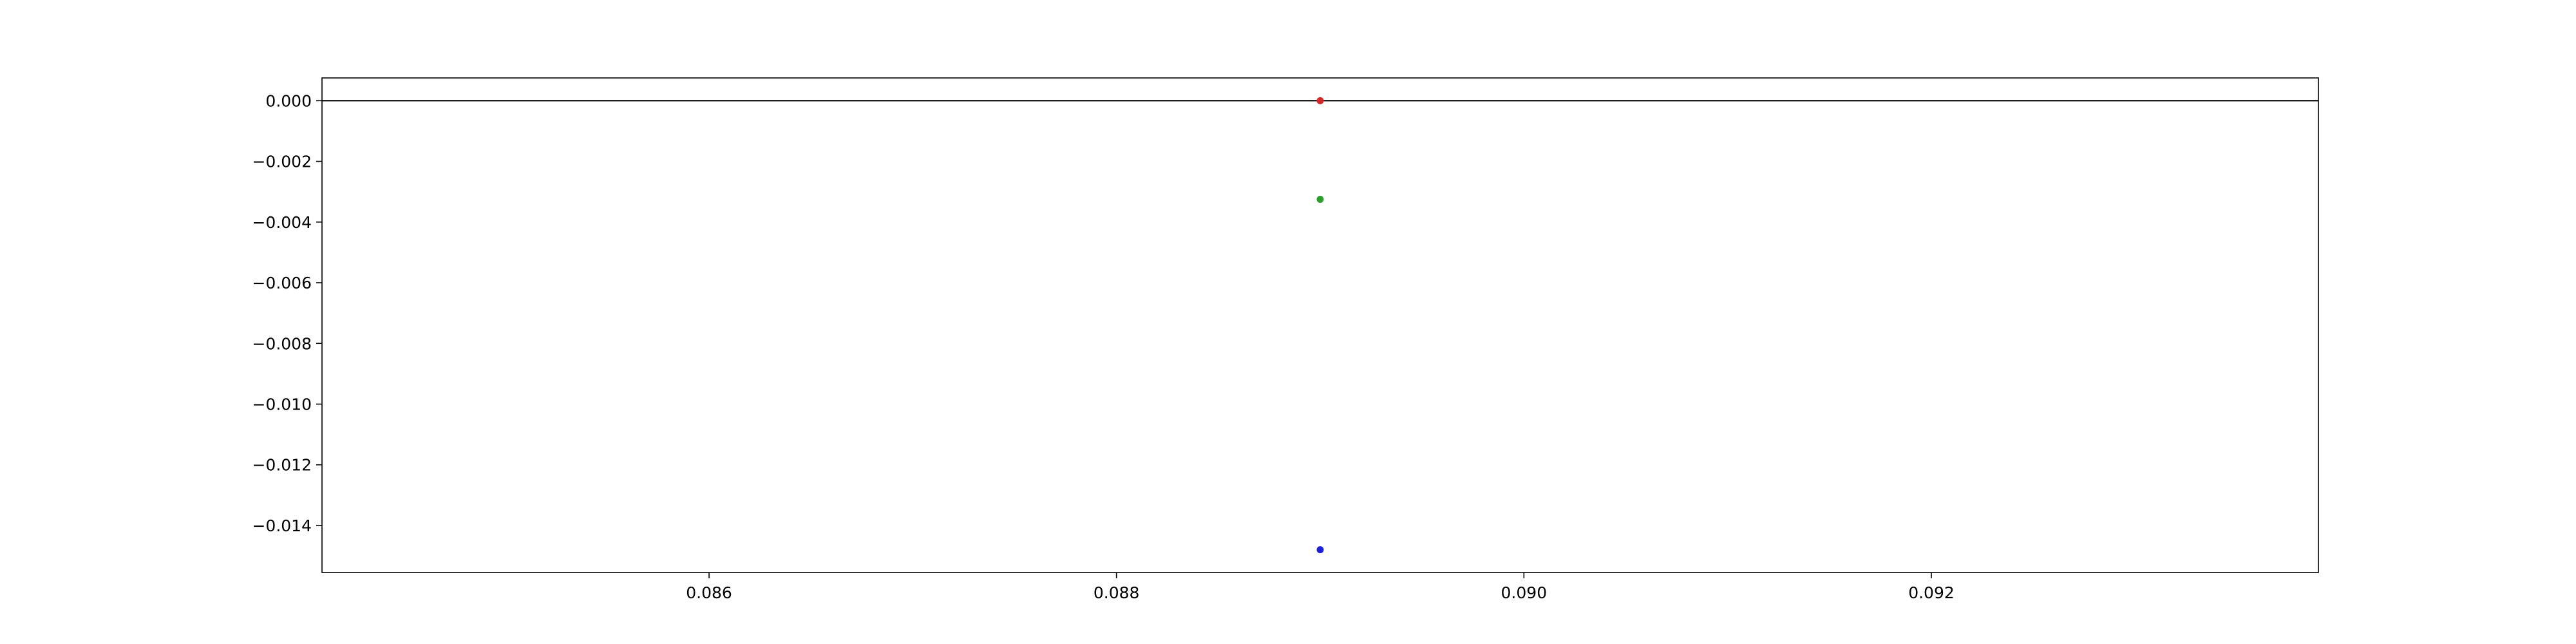 The image size is (2576, 644). Describe the element at coordinates (1117, 592) in the screenshot. I see `x-tick-label: 0.088` at that location.